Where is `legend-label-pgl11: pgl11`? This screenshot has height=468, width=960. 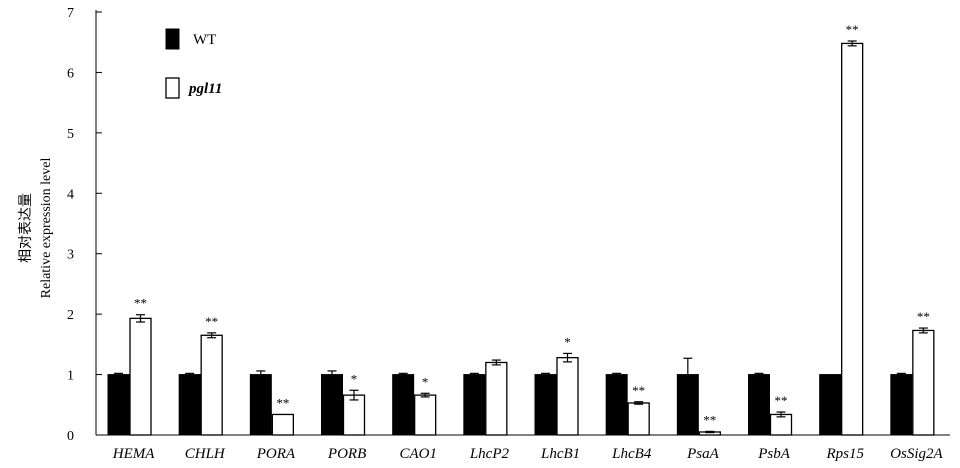
legend-label-pgl11: pgl11 is located at coordinates (204, 89).